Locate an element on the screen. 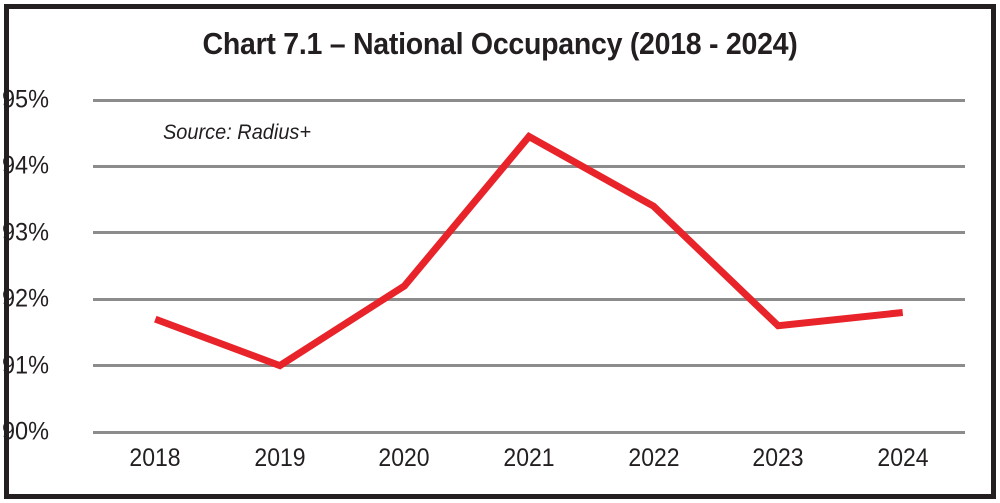 This screenshot has height=503, width=1000. y-axis-tick-label: 93% is located at coordinates (25, 232).